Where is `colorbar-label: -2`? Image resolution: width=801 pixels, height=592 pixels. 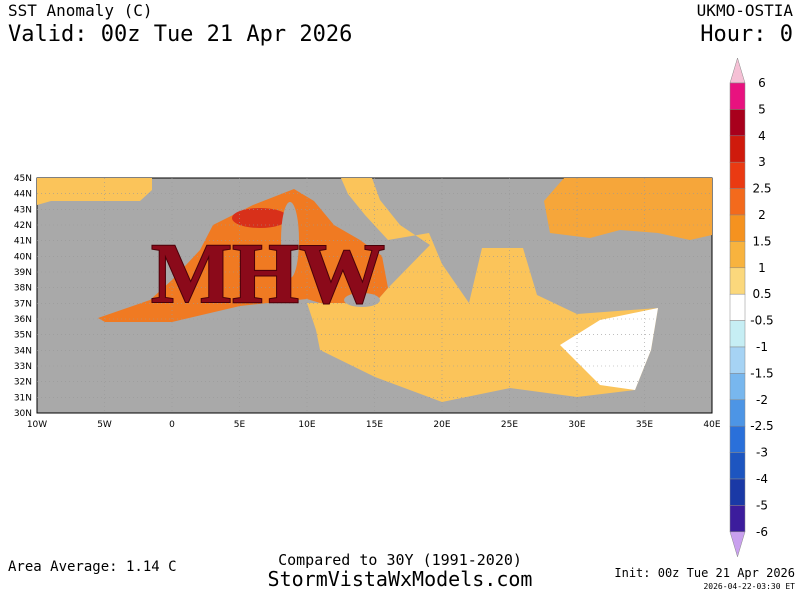
colorbar-label: -2 is located at coordinates (762, 400).